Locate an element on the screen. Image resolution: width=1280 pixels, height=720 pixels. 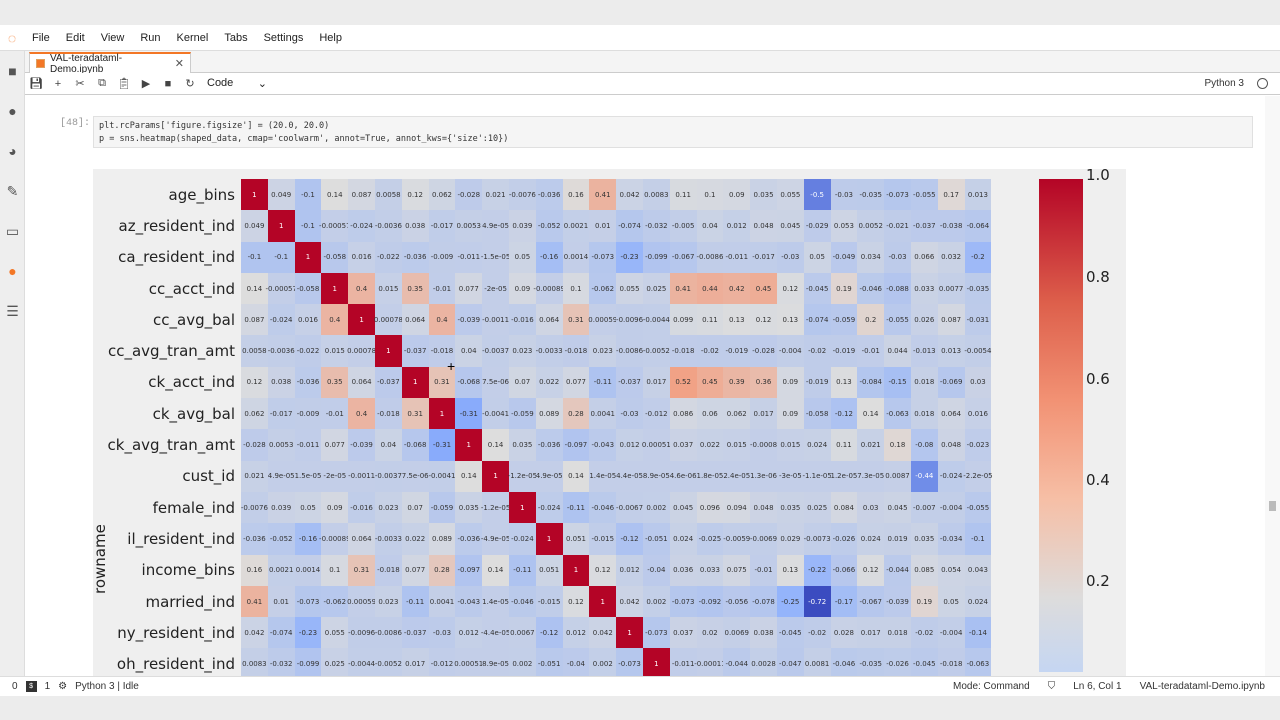
restart-icon: ↻ is located at coordinates (190, 84).